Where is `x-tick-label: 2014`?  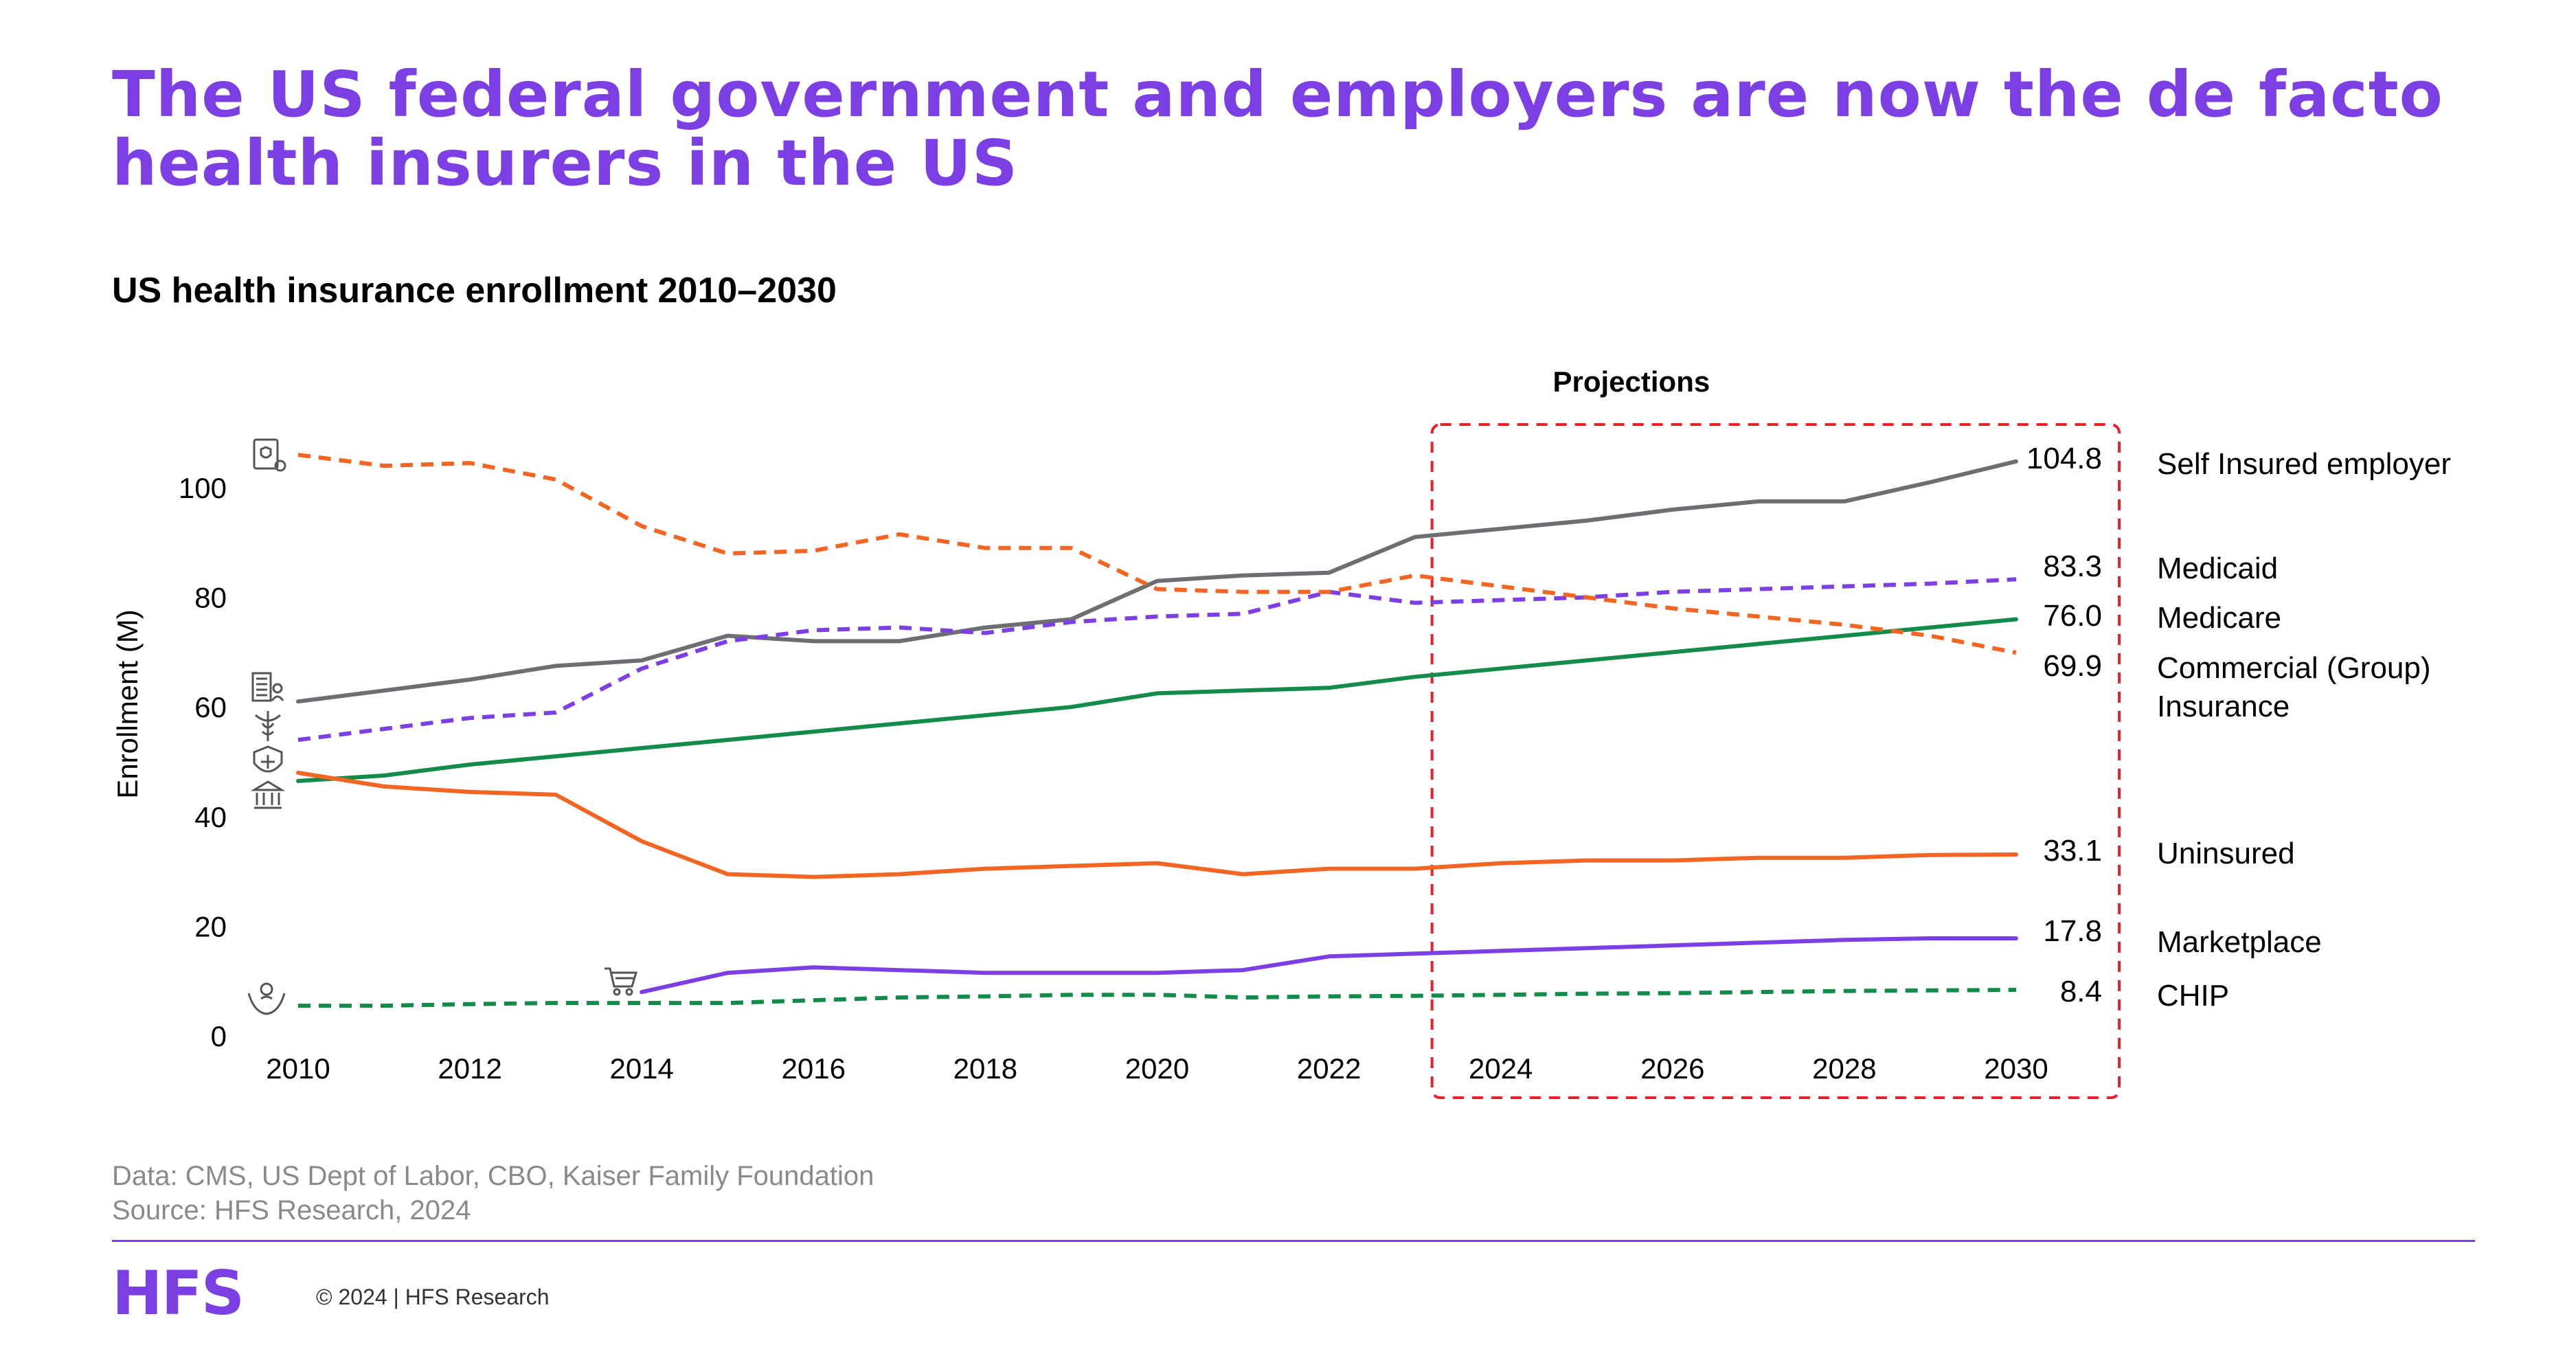 x-tick-label: 2014 is located at coordinates (641, 1068).